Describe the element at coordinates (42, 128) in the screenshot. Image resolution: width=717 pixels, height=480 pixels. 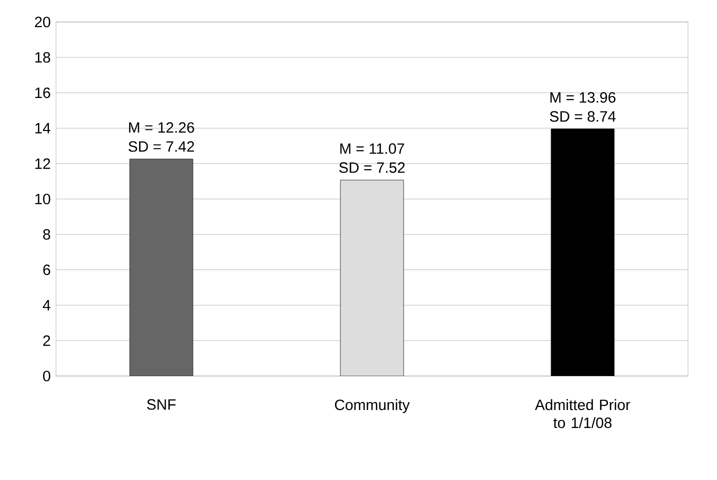
I see `y-tick-label: 14` at that location.